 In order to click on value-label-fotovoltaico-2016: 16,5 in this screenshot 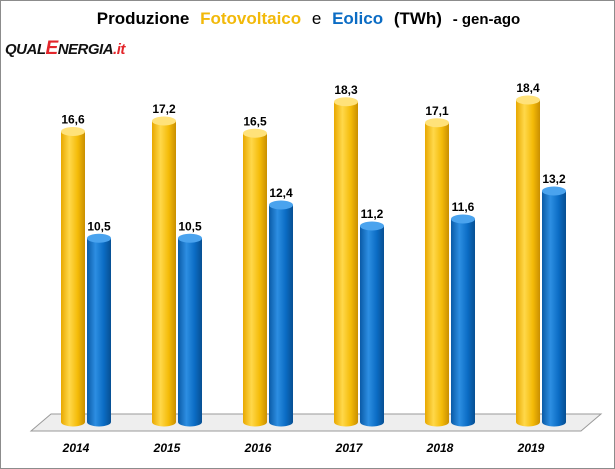, I will do `click(255, 121)`.